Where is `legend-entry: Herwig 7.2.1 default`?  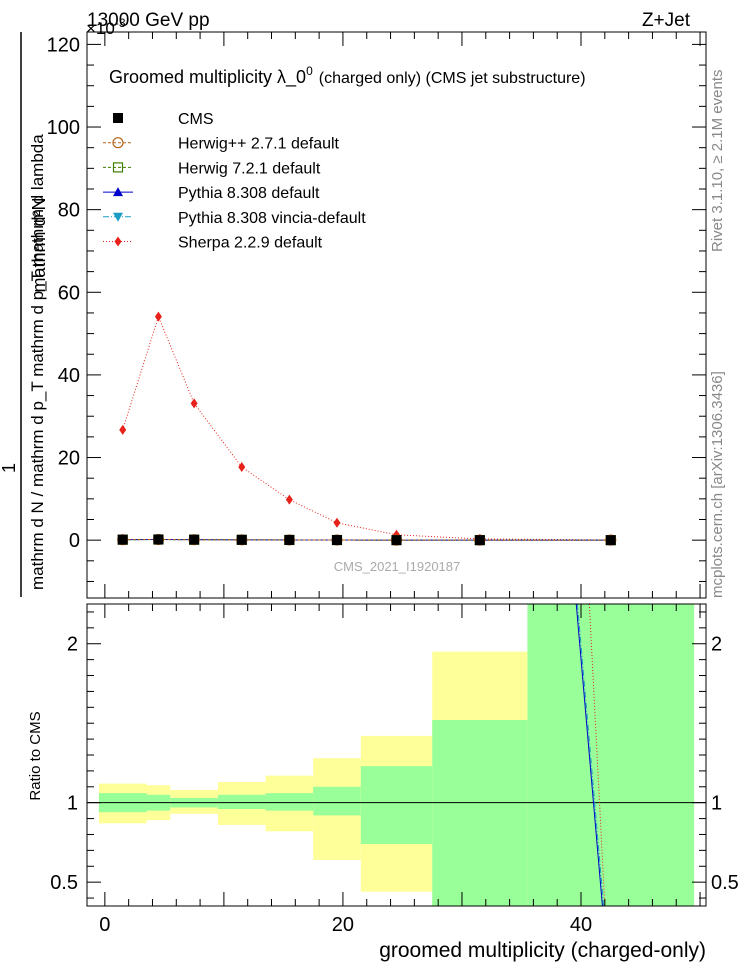 legend-entry: Herwig 7.2.1 default is located at coordinates (212, 168).